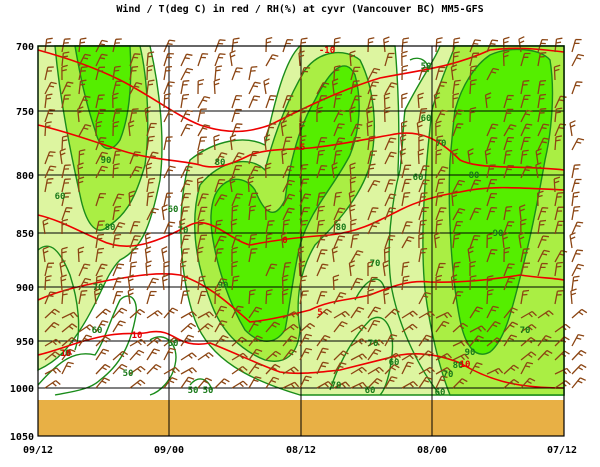 The width and height of the screenshot is (600, 467). I want to click on rh-label: 50, so click(426, 67).